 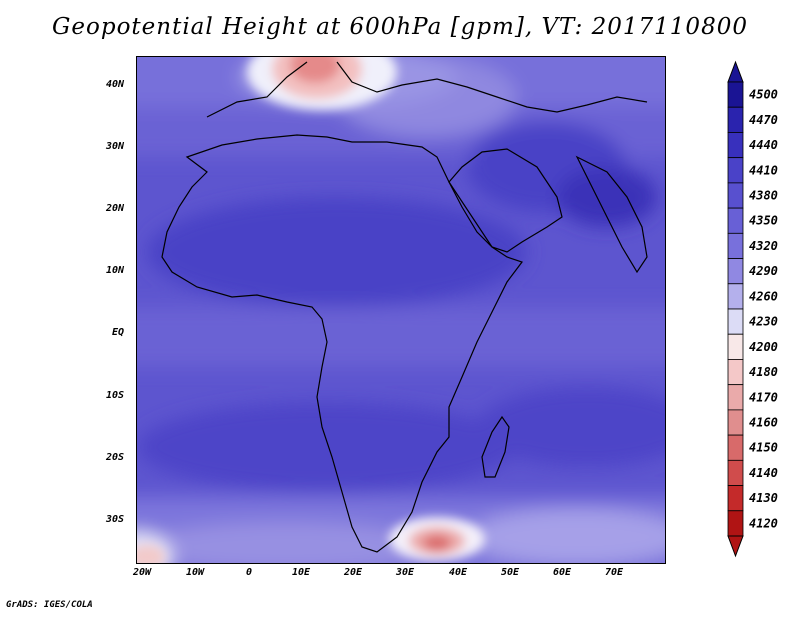 What do you see at coordinates (763, 120) in the screenshot?
I see `colorbar-level-label: 4470` at bounding box center [763, 120].